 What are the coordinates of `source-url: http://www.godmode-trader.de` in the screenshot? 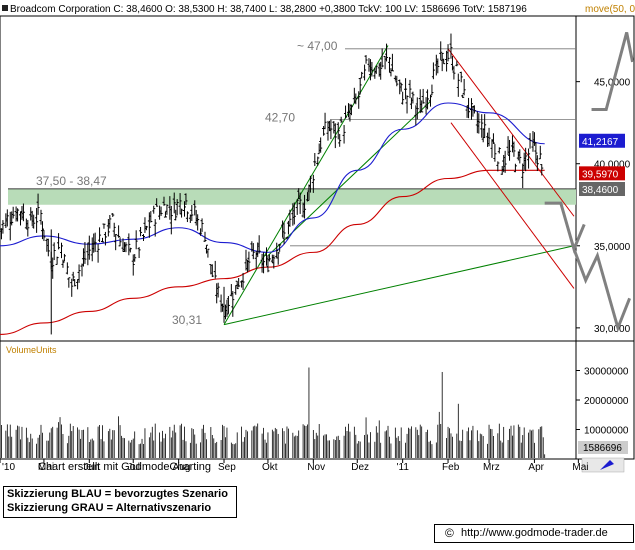 It's located at (534, 533).